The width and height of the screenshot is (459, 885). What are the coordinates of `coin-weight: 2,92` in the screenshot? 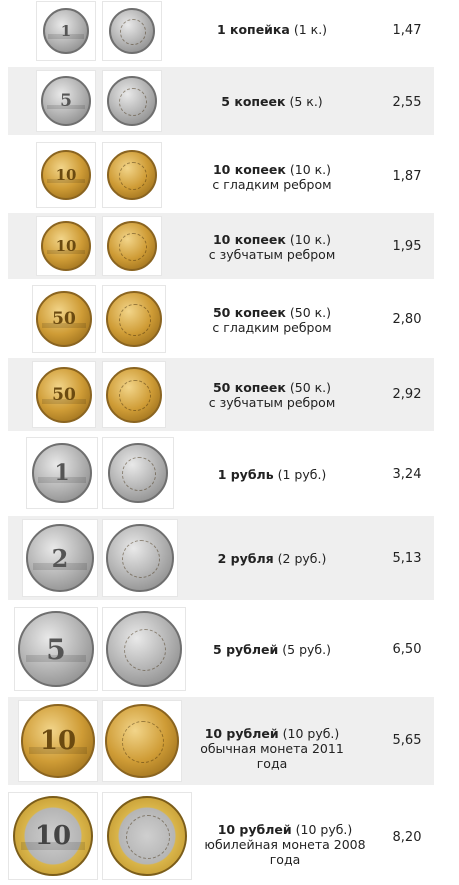 It's located at (407, 394).